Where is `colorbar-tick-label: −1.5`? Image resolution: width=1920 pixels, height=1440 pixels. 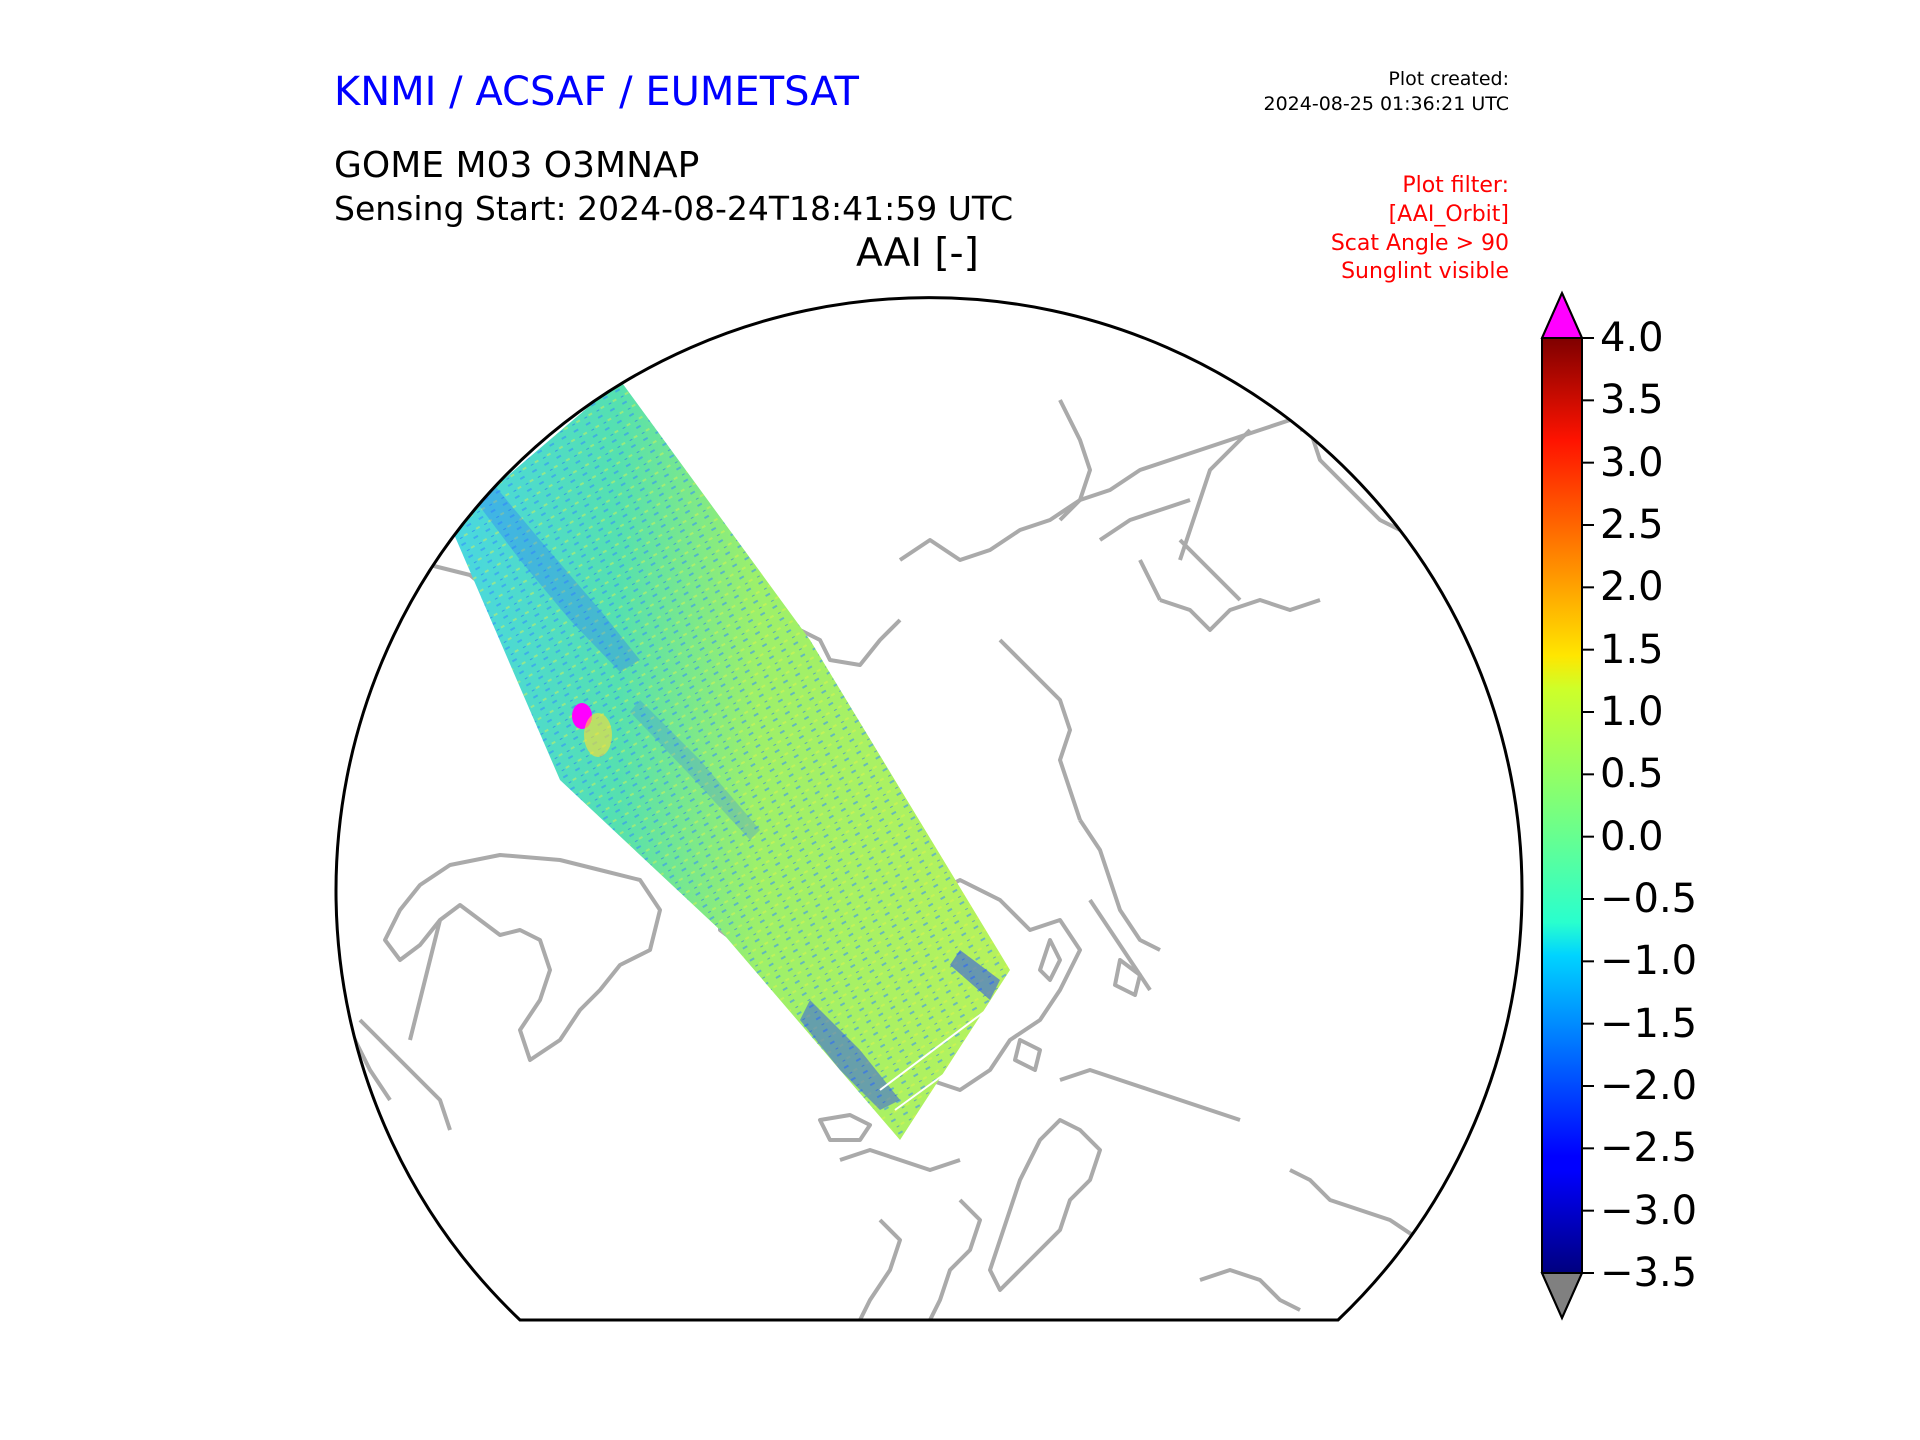
colorbar-tick-label: −1.5 is located at coordinates (1649, 1023).